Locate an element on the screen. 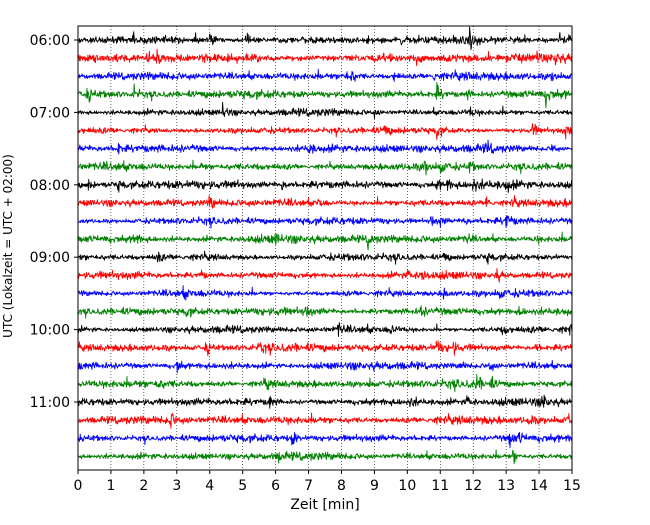 This screenshot has height=525, width=650. x-tick-label: 4 is located at coordinates (209, 486).